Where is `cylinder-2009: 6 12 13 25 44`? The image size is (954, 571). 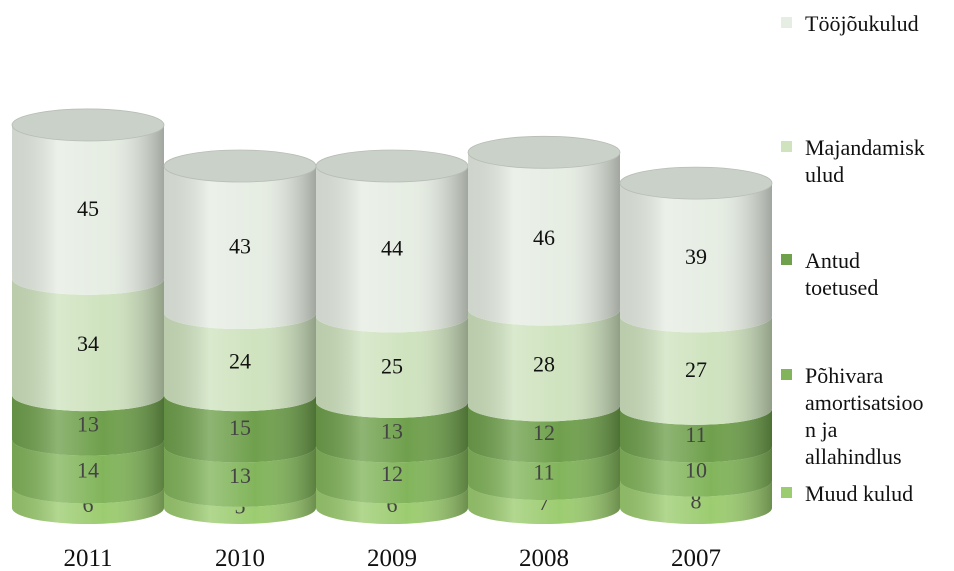
cylinder-2009: 6 12 13 25 44 is located at coordinates (392, 336).